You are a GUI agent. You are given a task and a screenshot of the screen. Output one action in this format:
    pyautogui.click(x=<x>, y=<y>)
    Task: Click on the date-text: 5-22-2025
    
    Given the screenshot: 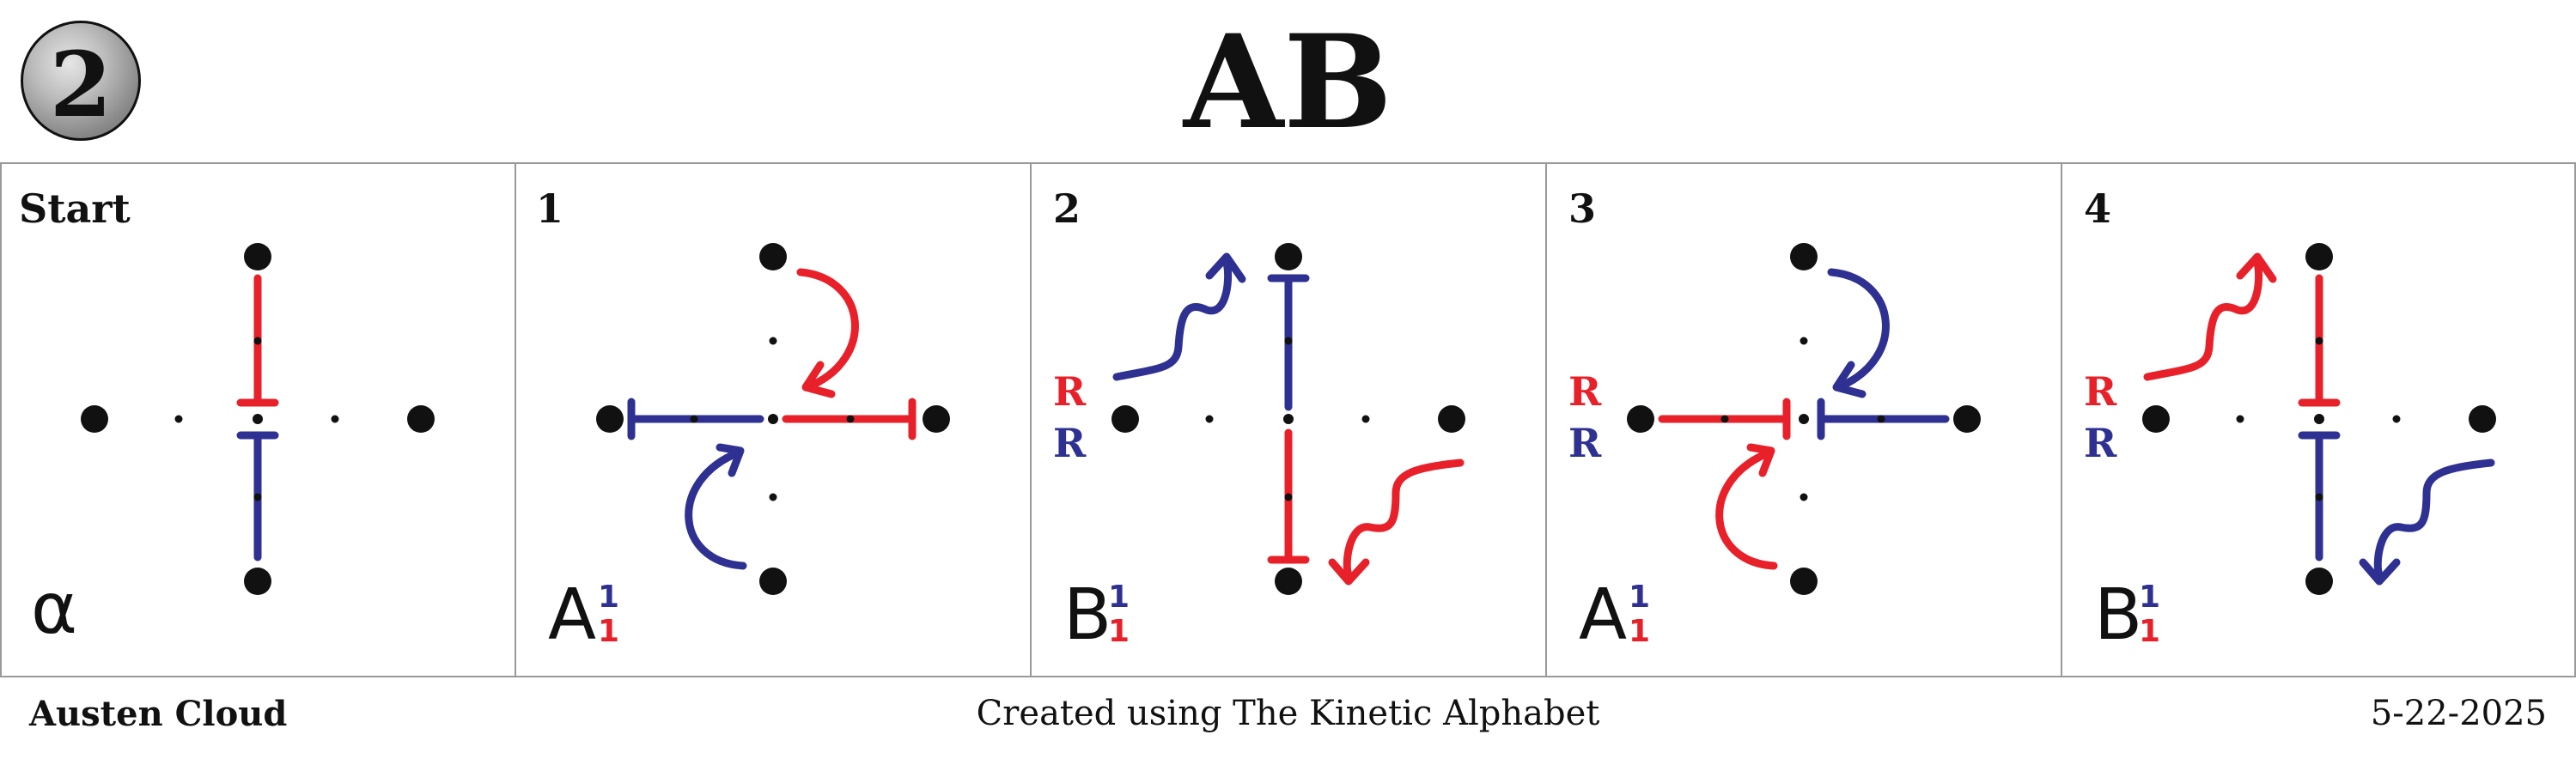 What is the action you would take?
    pyautogui.click(x=2458, y=713)
    